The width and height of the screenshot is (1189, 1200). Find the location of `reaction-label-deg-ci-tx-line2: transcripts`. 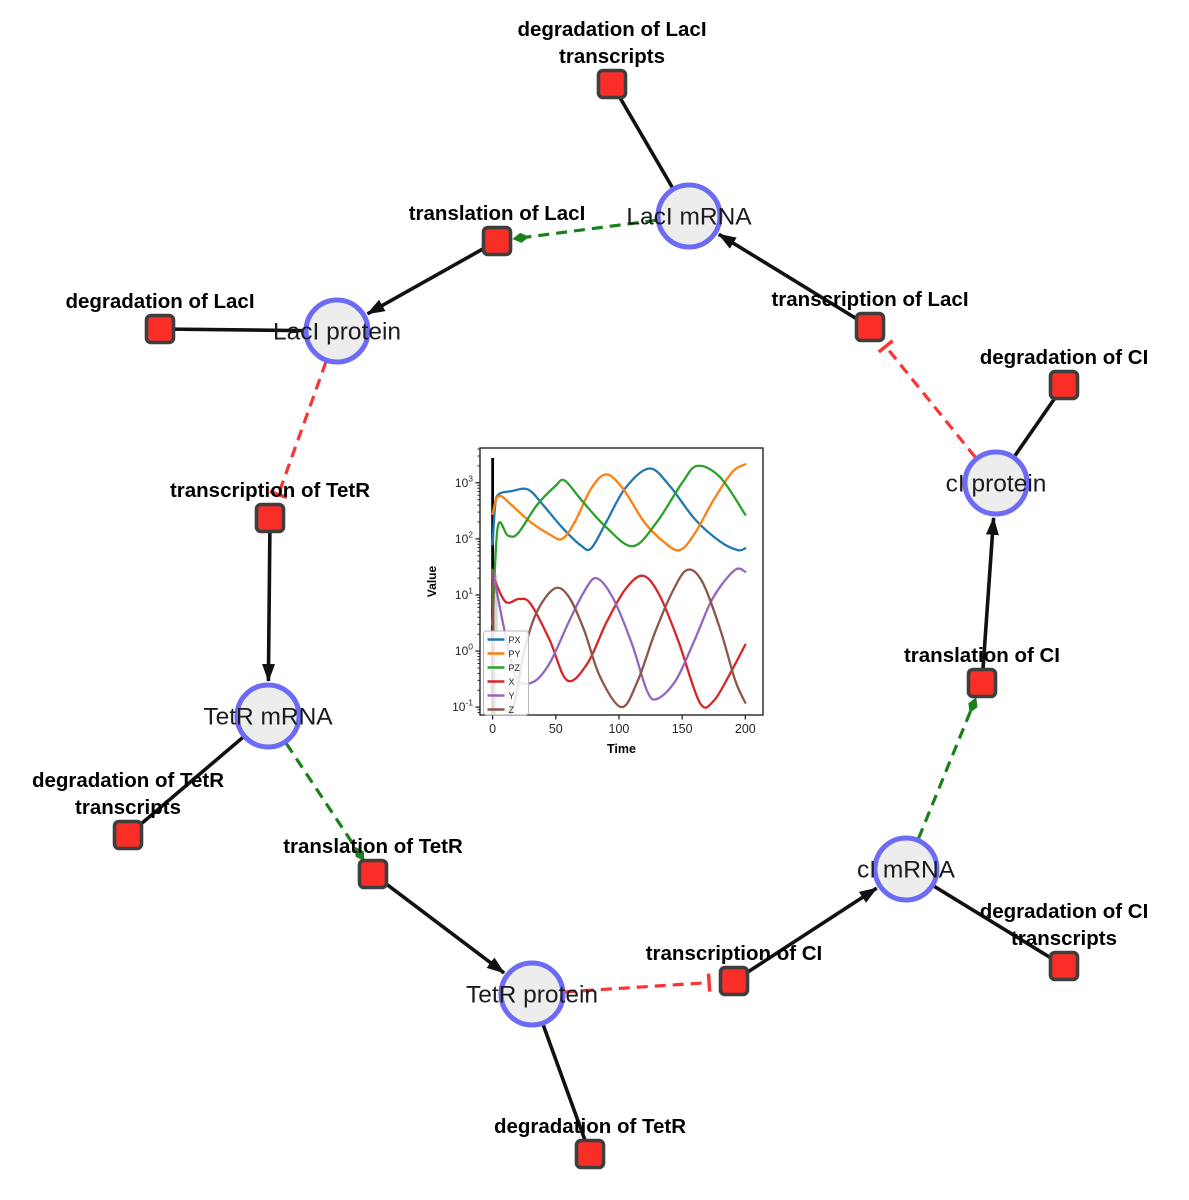

reaction-label-deg-ci-tx-line2: transcripts is located at coordinates (1064, 938).